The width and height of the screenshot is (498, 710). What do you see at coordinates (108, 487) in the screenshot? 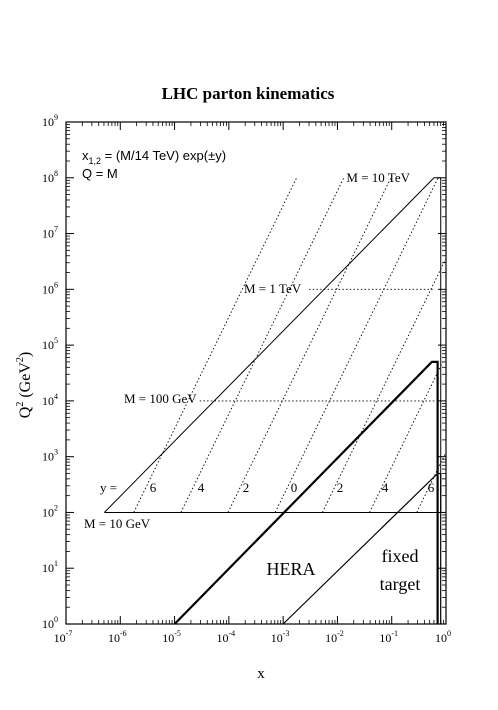
I see `rapidity-label: y =` at bounding box center [108, 487].